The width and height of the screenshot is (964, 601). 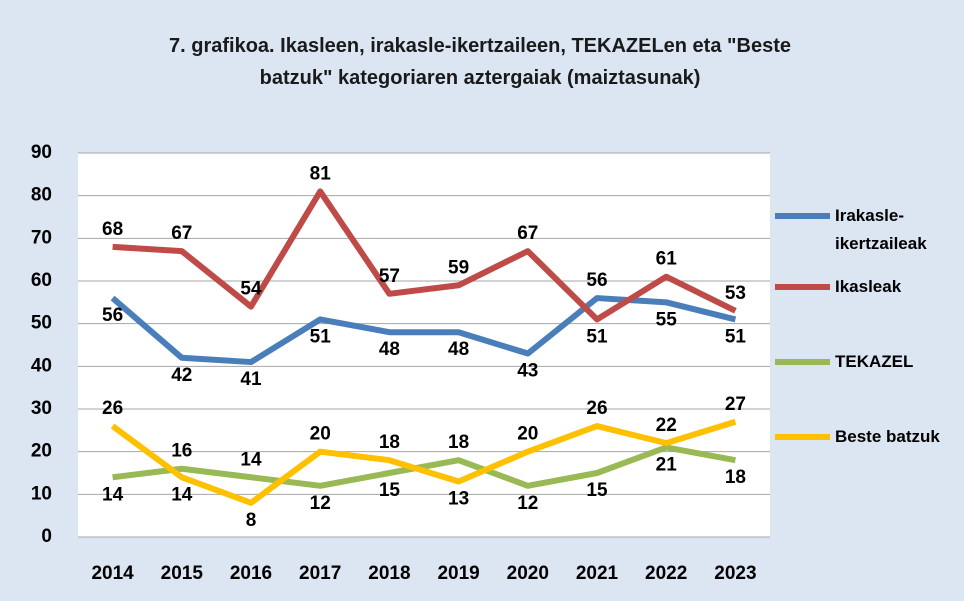 I want to click on legend-label: Irakasle-ikertzaileak, so click(x=881, y=229).